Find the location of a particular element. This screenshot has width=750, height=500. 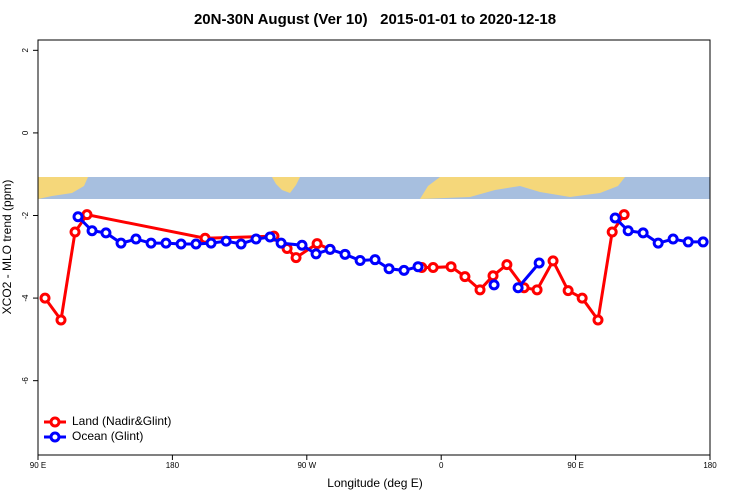

y-tick-label: -4 is located at coordinates (25, 298).